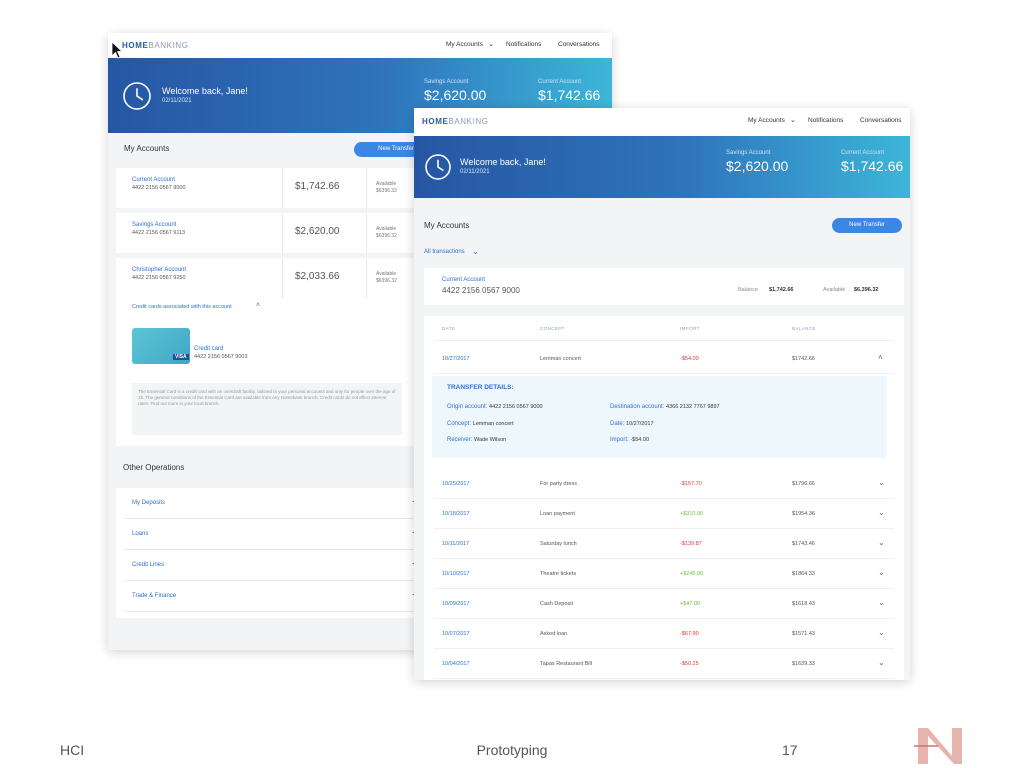 Image resolution: width=1024 pixels, height=768 pixels. What do you see at coordinates (221, 357) in the screenshot?
I see `card-number: 4422 2156 0567 9003` at bounding box center [221, 357].